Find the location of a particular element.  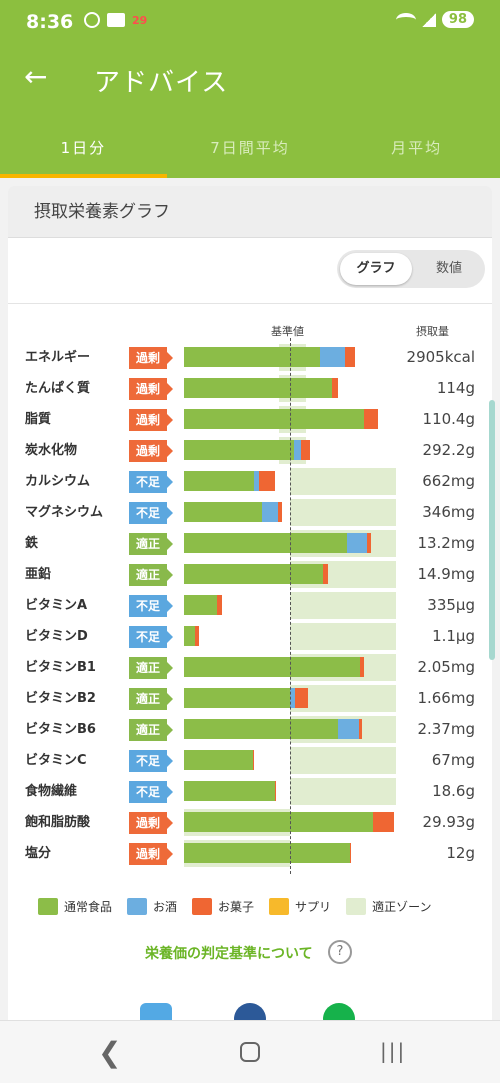

baseline-line is located at coordinates (290, 606).